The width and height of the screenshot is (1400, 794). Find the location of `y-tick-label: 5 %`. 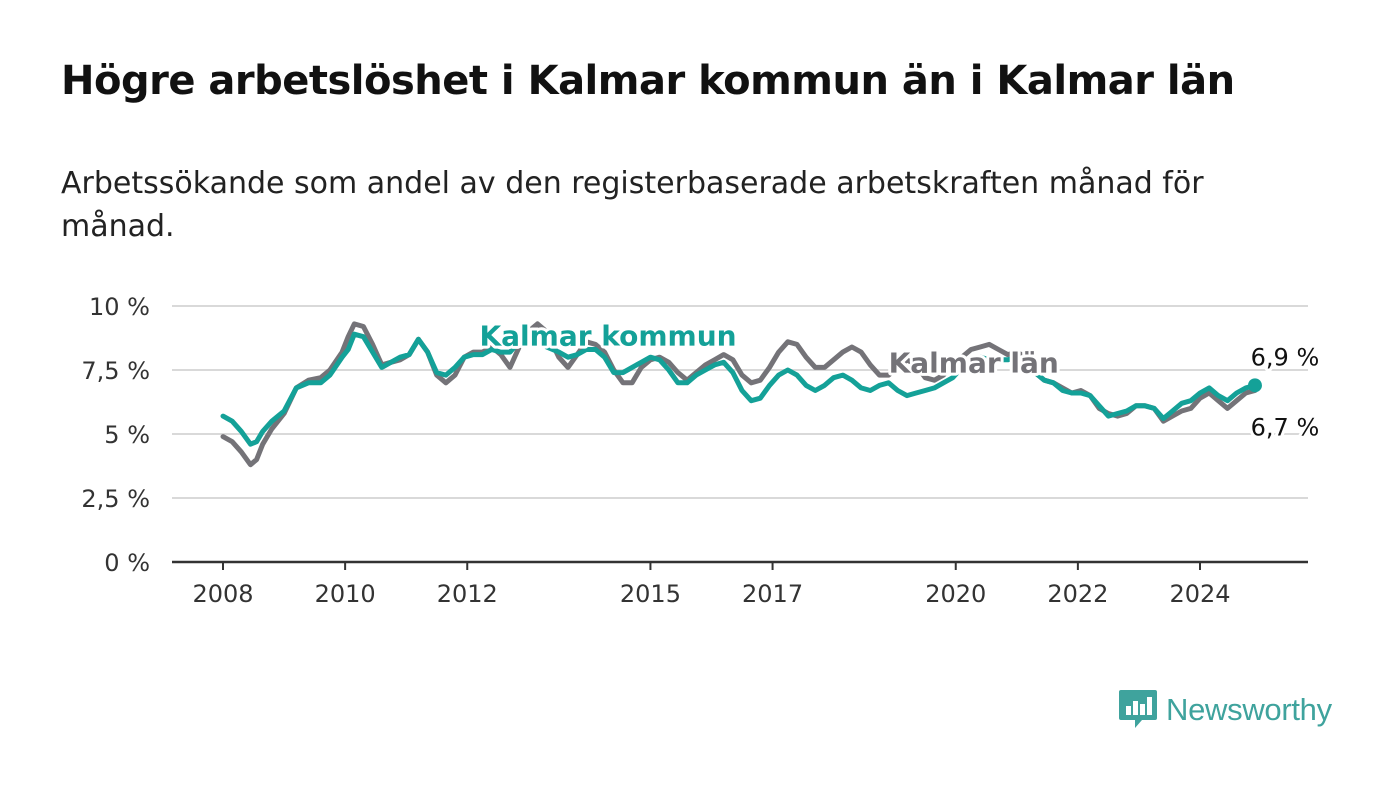

y-tick-label: 5 % is located at coordinates (127, 435).